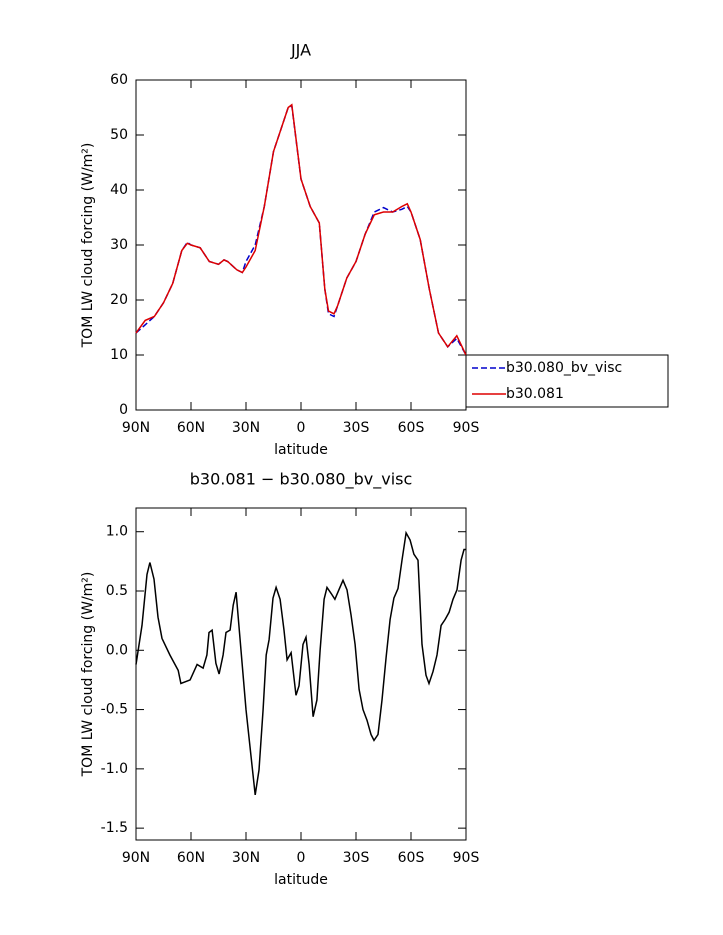  Describe the element at coordinates (114, 828) in the screenshot. I see `y-tick-label: -1.5` at that location.